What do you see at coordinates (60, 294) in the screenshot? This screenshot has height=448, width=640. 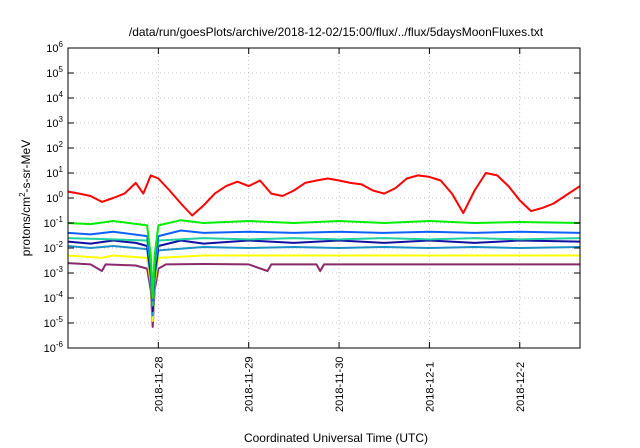 I see `y-tick-exponent: -4` at bounding box center [60, 294].